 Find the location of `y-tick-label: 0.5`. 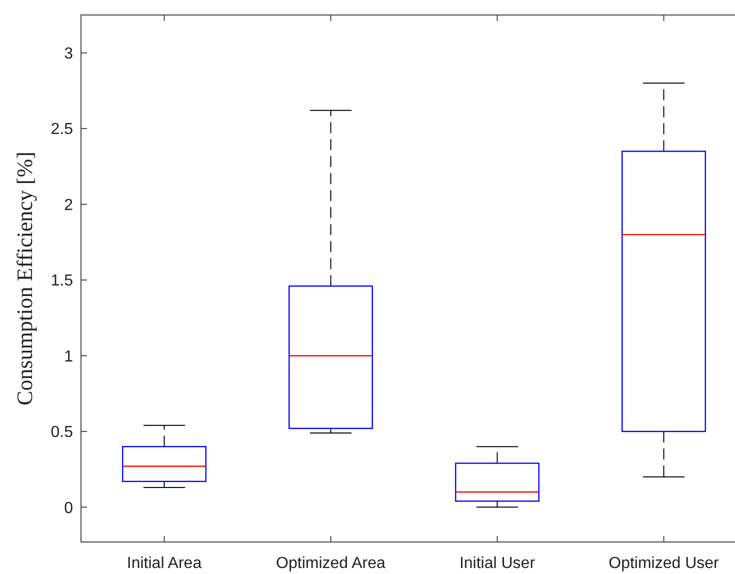

y-tick-label: 0.5 is located at coordinates (62, 433).